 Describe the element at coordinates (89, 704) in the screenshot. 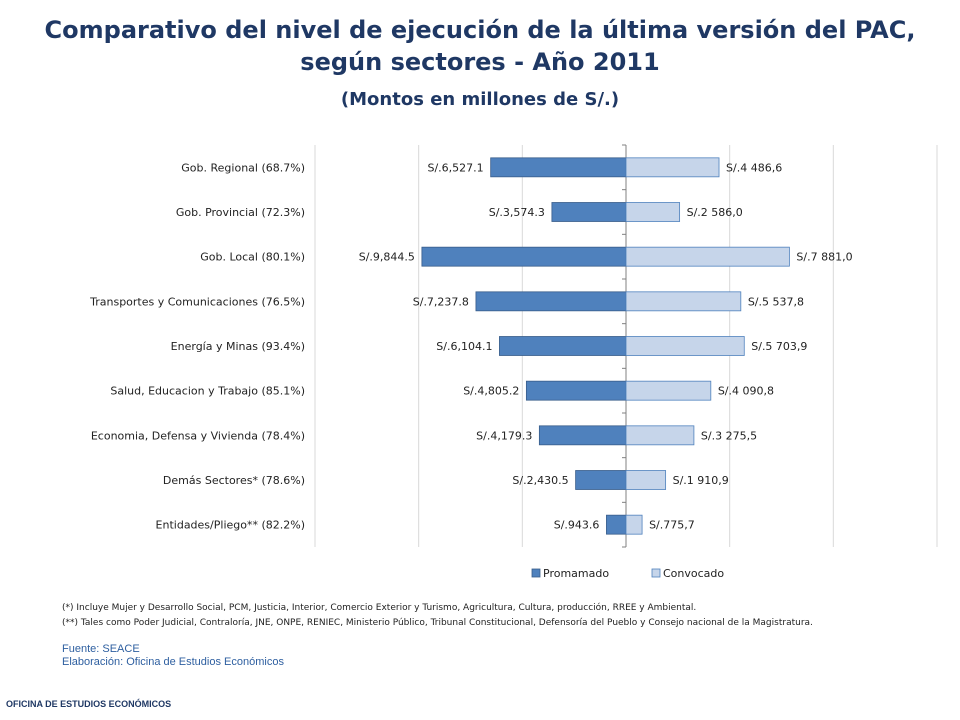

I see `footer-office: OFICINA DE ESTUDIOS ECONÓMICOS` at that location.